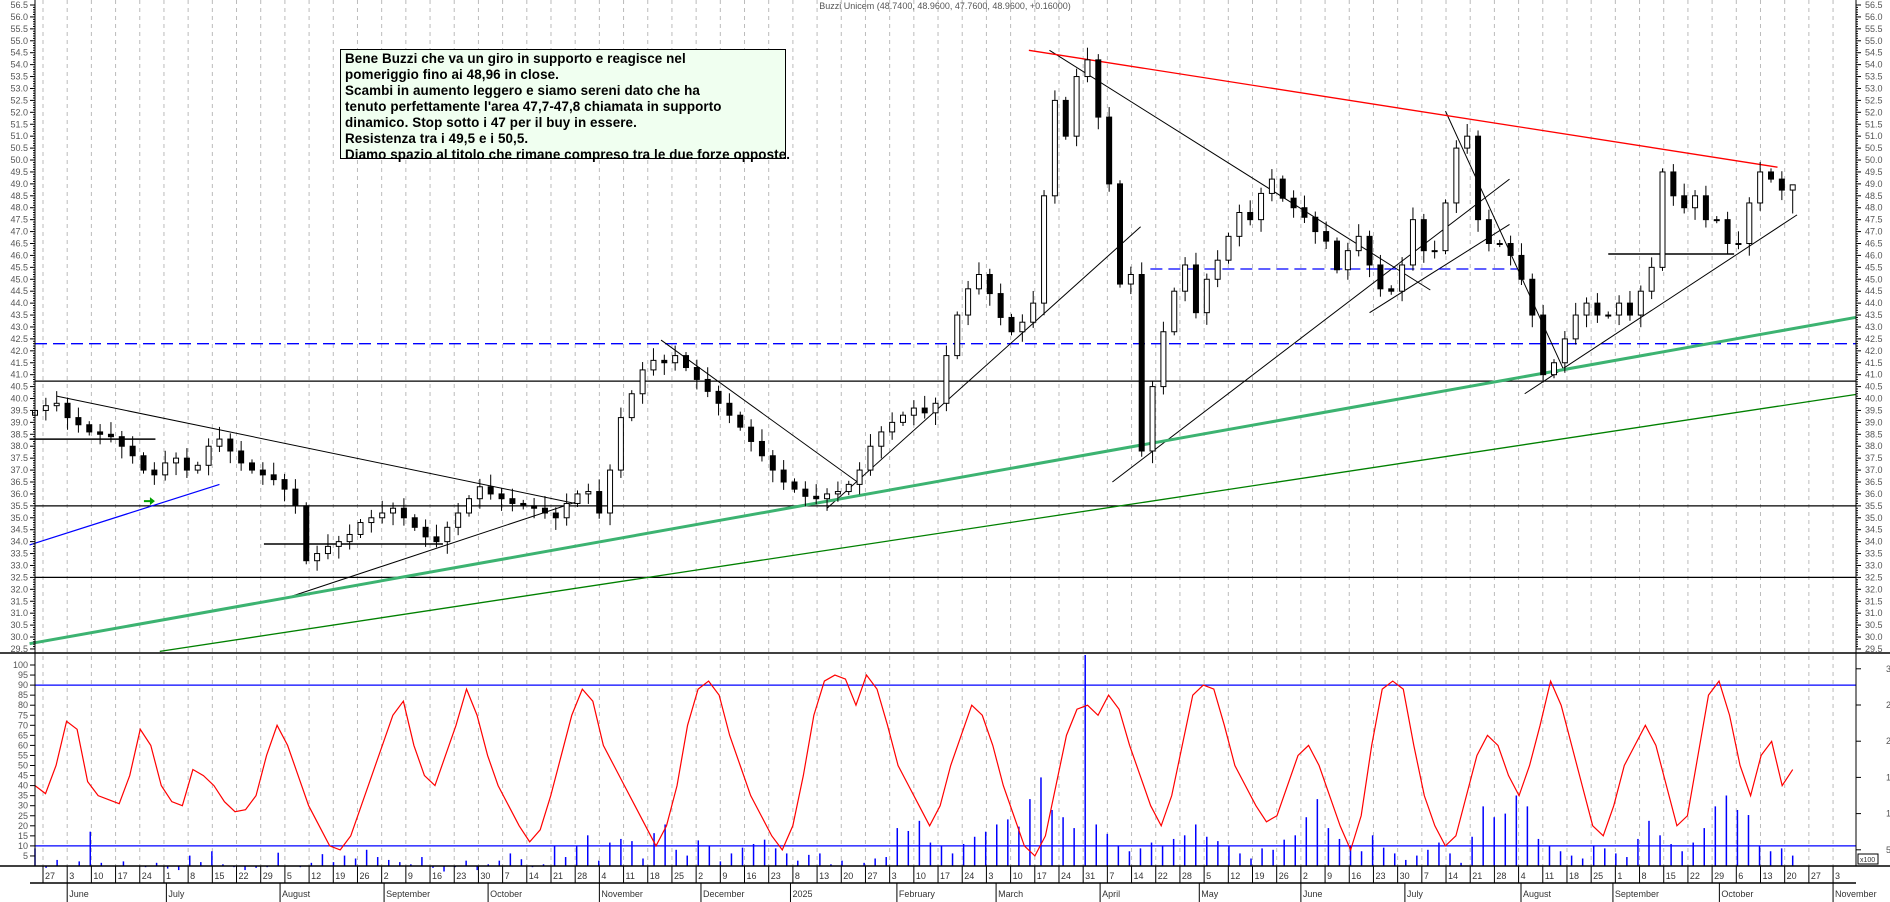 The height and width of the screenshot is (902, 1890). I want to click on oscillator-axis-label: 70, so click(23, 725).